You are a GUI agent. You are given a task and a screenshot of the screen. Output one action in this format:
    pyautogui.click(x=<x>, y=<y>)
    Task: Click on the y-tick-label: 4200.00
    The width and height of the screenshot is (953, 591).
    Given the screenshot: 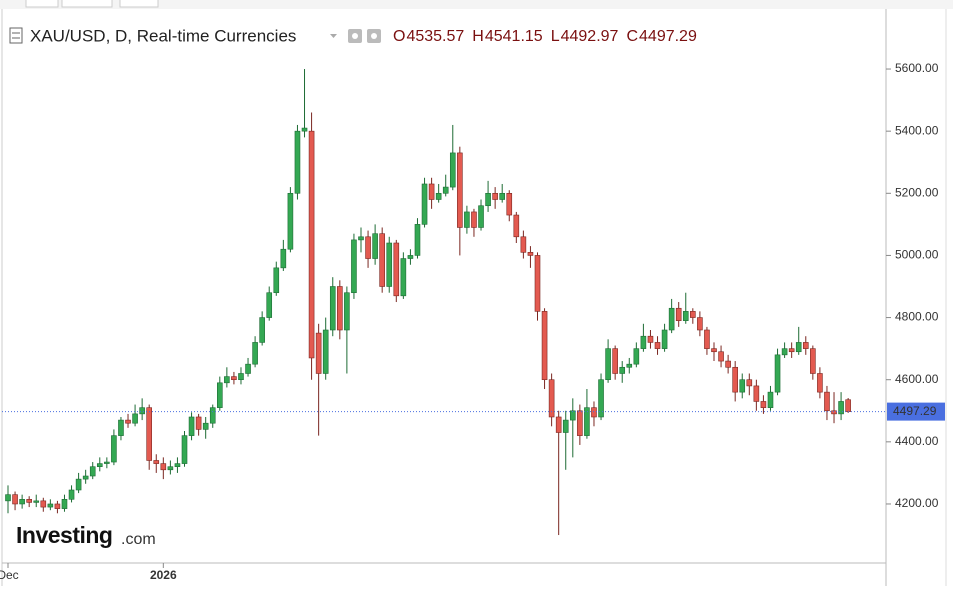 What is the action you would take?
    pyautogui.click(x=917, y=503)
    